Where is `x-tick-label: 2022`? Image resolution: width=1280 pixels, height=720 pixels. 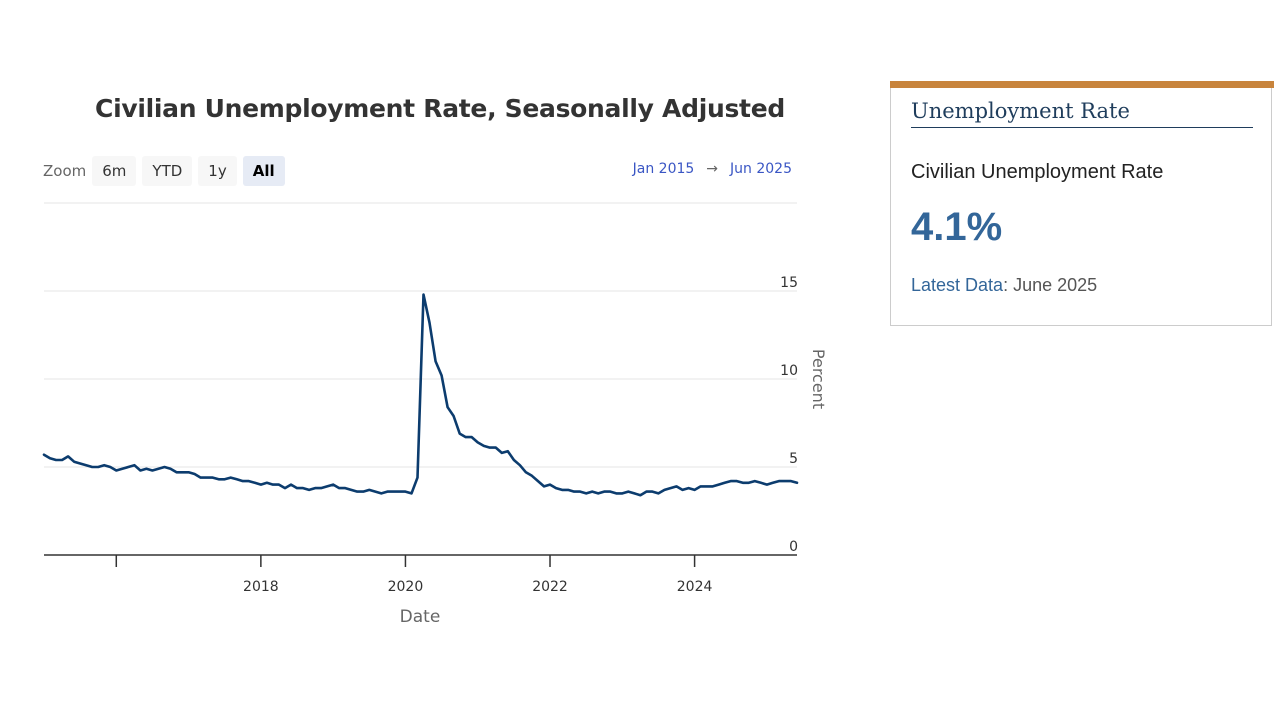 x-tick-label: 2022 is located at coordinates (550, 587).